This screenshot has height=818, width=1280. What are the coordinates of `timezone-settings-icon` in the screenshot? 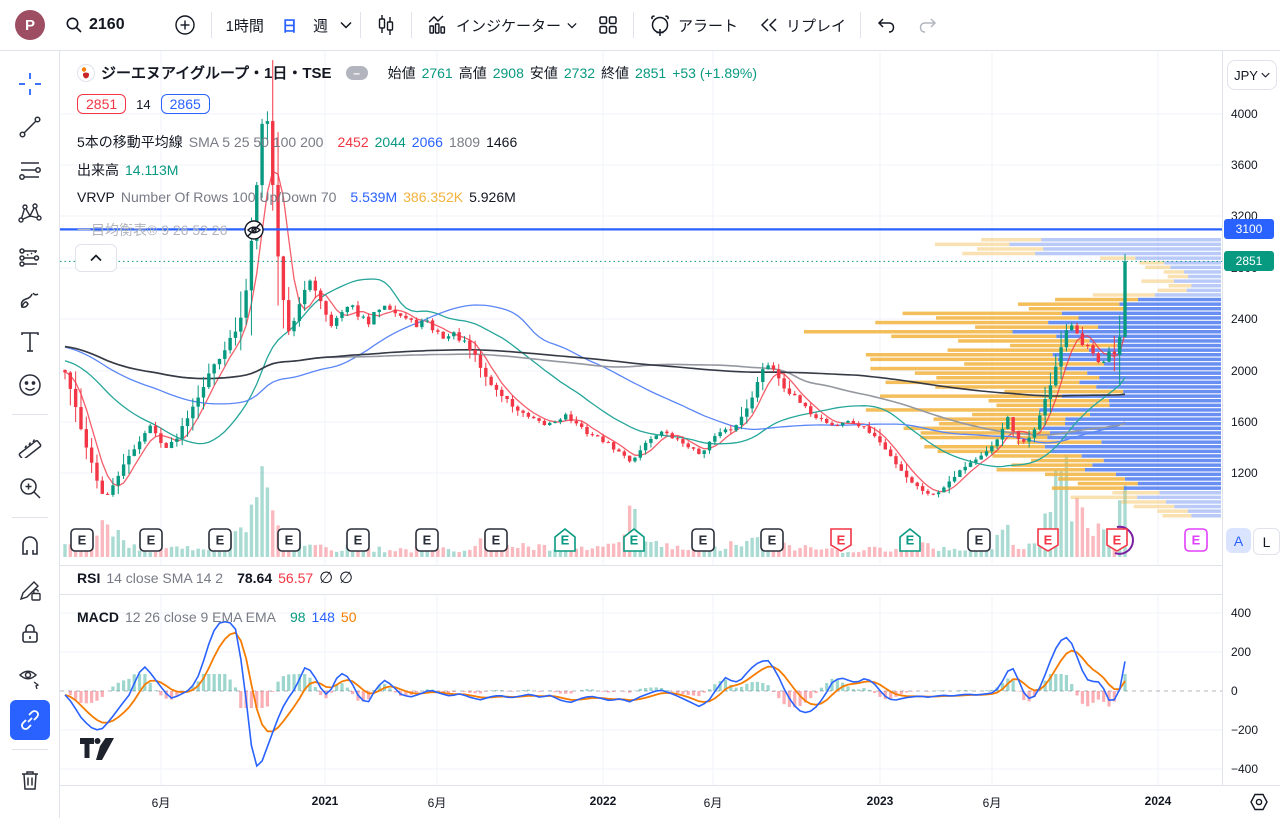 It's located at (1259, 804).